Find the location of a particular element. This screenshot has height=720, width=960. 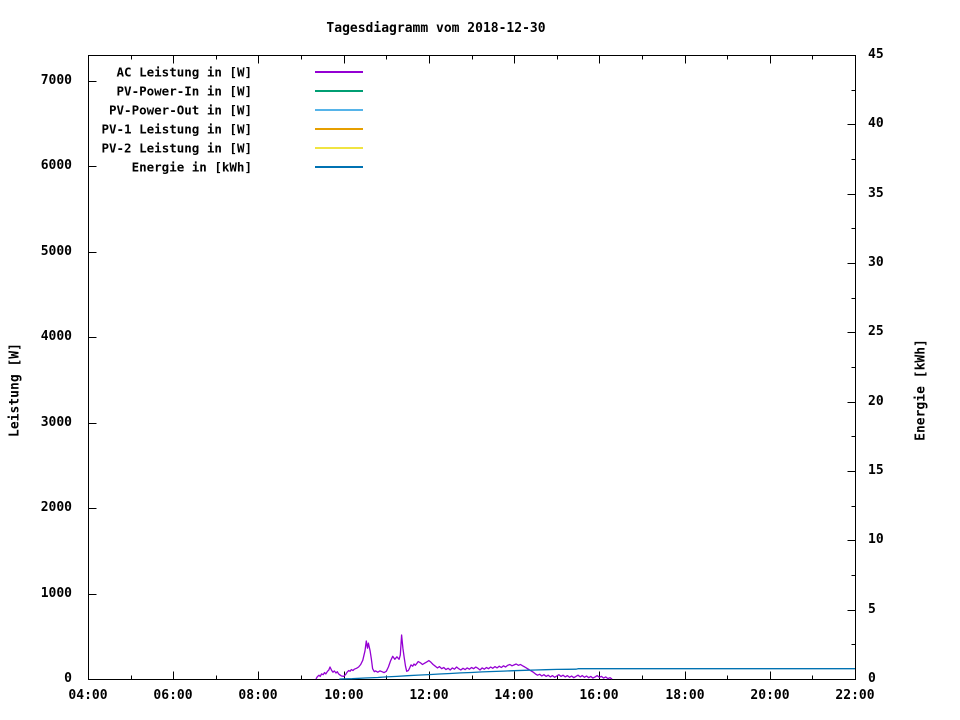

y-tick-label: 7000 is located at coordinates (56, 80).